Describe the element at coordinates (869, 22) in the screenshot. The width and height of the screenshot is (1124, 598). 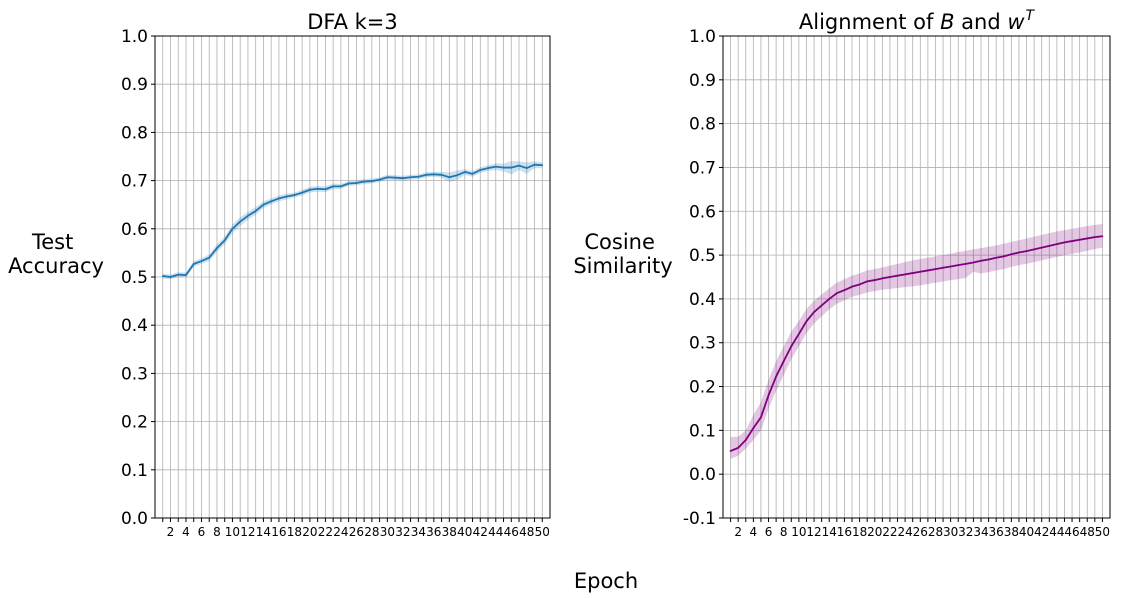
I see `alignment-title-part: Alignment of` at that location.